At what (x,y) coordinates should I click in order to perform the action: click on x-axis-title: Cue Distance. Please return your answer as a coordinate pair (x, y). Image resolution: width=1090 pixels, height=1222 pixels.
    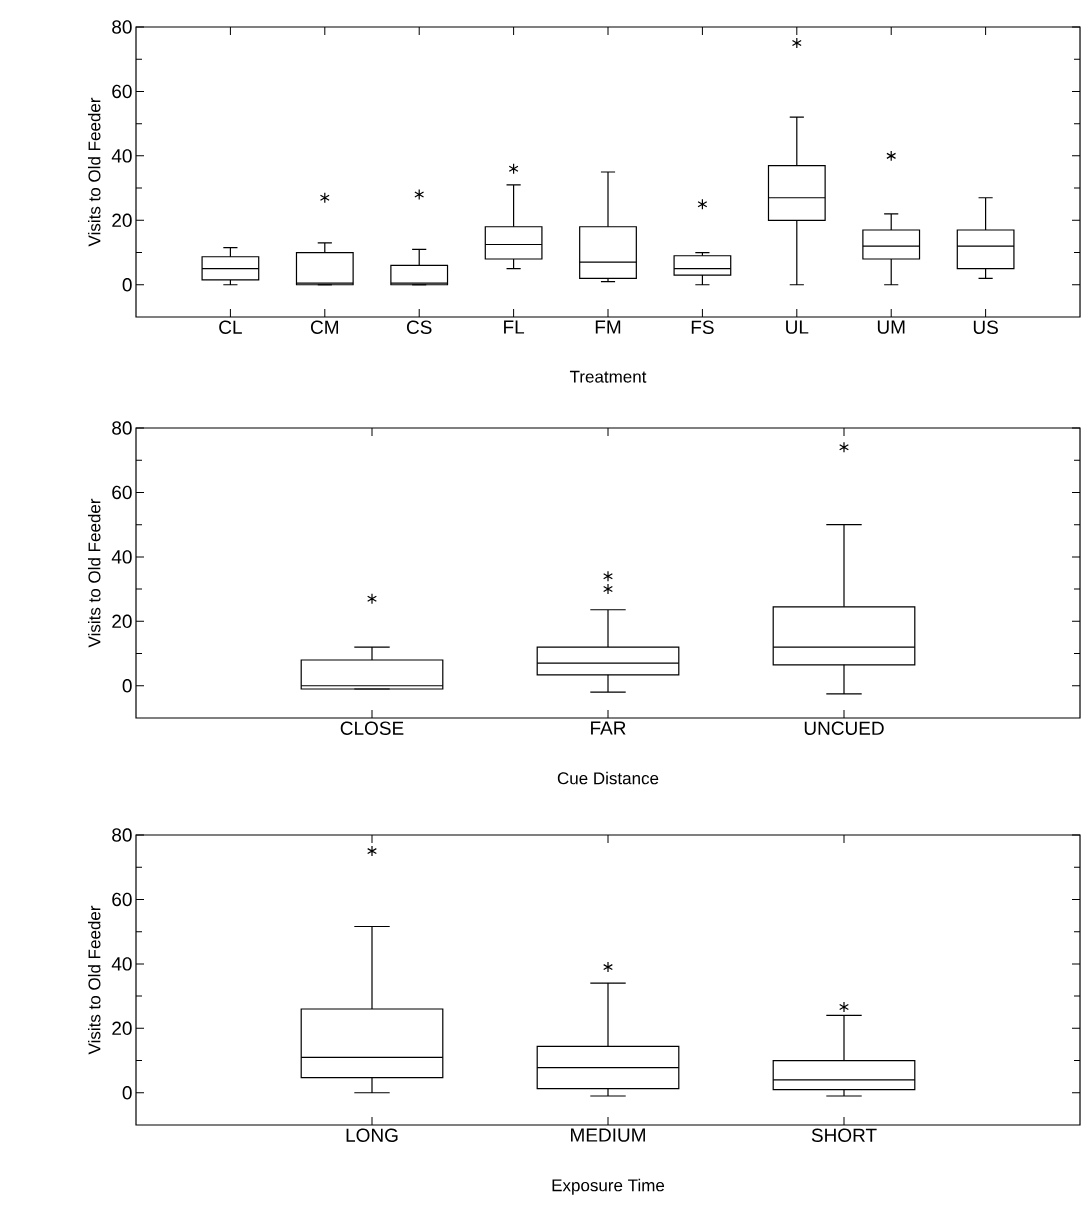
    Looking at the image, I should click on (608, 778).